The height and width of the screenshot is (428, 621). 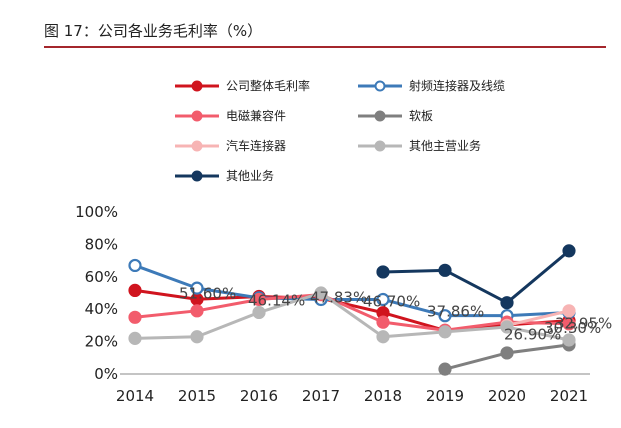 I want to click on x-tick-label: 2017, so click(x=321, y=396).